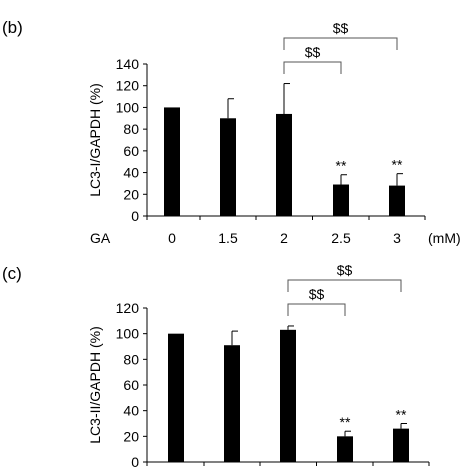 This screenshot has width=474, height=474. What do you see at coordinates (341, 238) in the screenshot?
I see `x-tick-label: 2.5` at bounding box center [341, 238].